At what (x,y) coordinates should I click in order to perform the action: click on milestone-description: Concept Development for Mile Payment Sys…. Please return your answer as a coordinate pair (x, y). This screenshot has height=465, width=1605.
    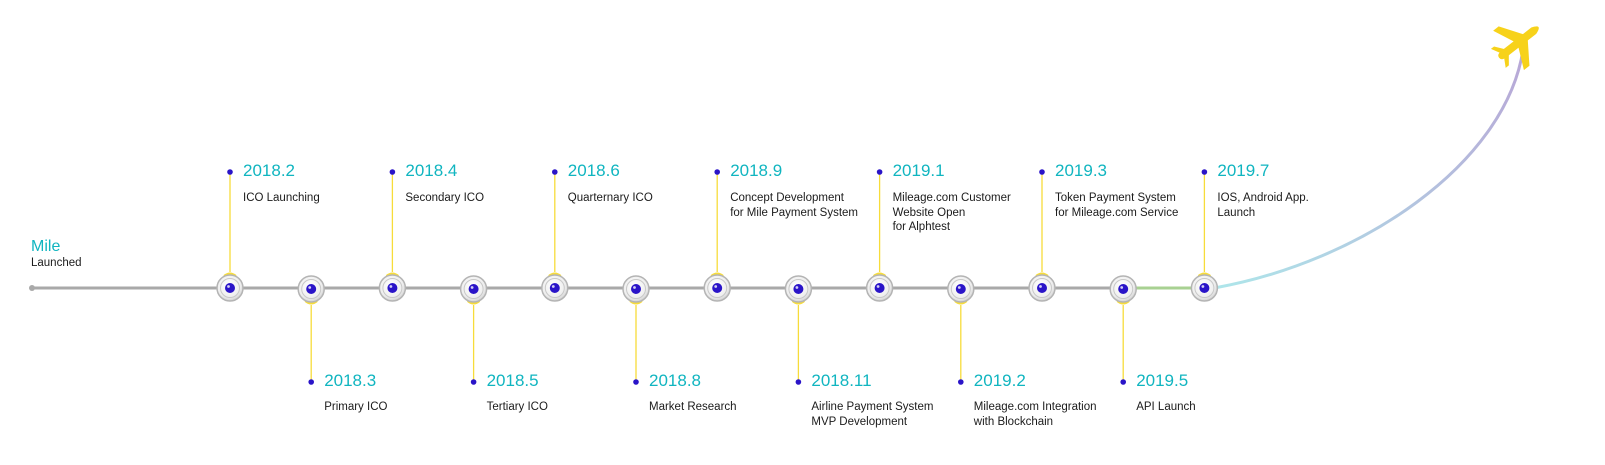
    Looking at the image, I should click on (794, 205).